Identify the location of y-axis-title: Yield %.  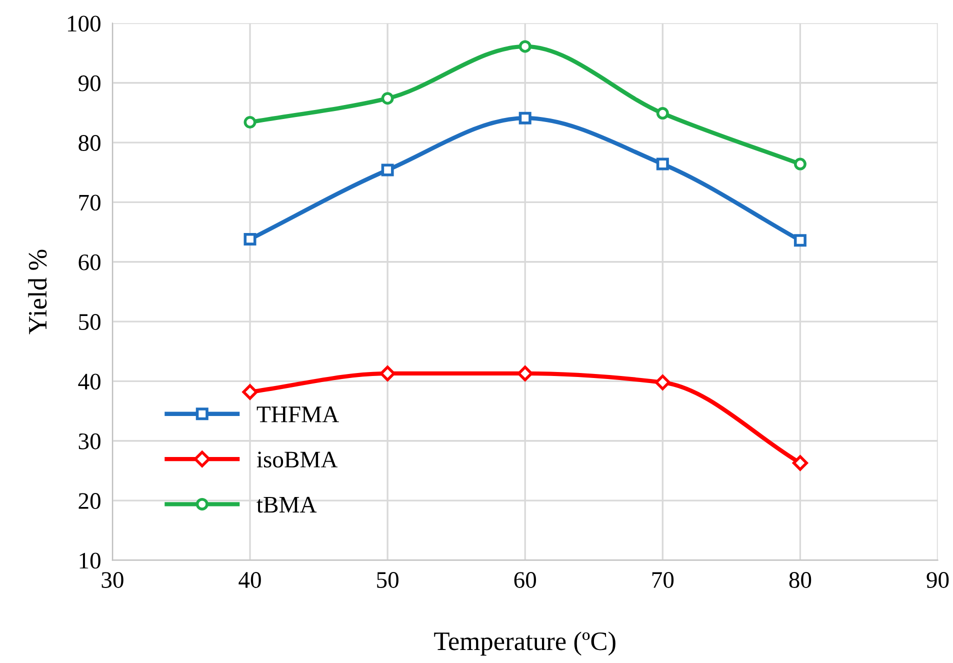
(37, 292).